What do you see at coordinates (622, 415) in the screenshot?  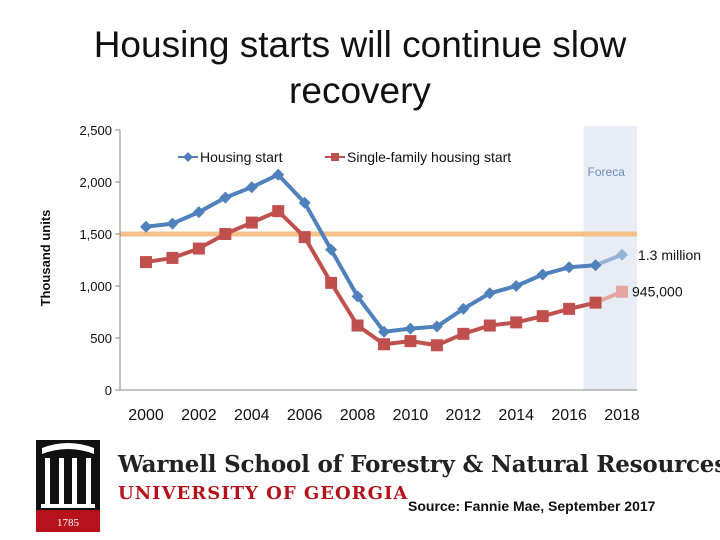 I see `x-tick-label: 2018` at bounding box center [622, 415].